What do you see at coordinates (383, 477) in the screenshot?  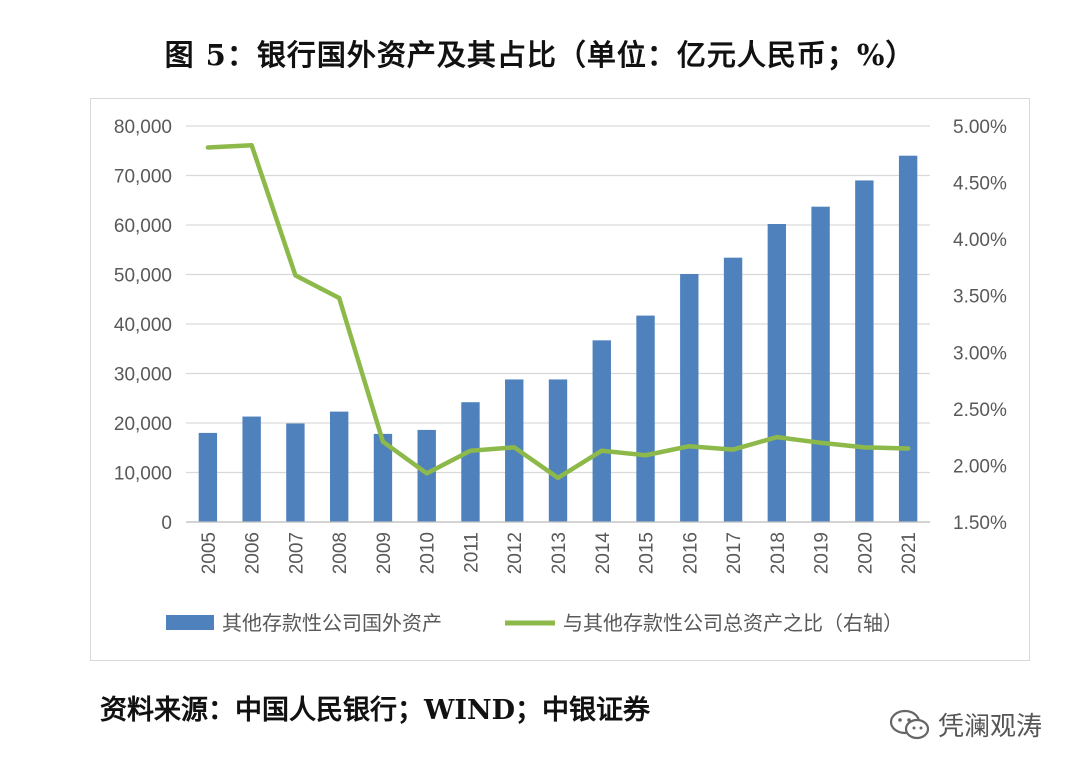 I see `bar-2009` at bounding box center [383, 477].